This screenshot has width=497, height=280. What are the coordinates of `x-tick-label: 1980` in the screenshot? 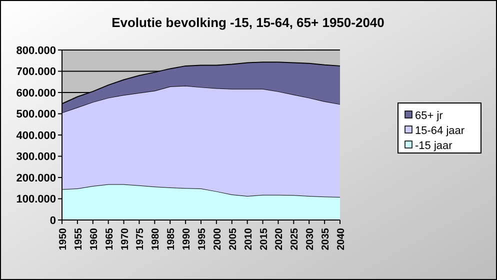 It's located at (156, 239).